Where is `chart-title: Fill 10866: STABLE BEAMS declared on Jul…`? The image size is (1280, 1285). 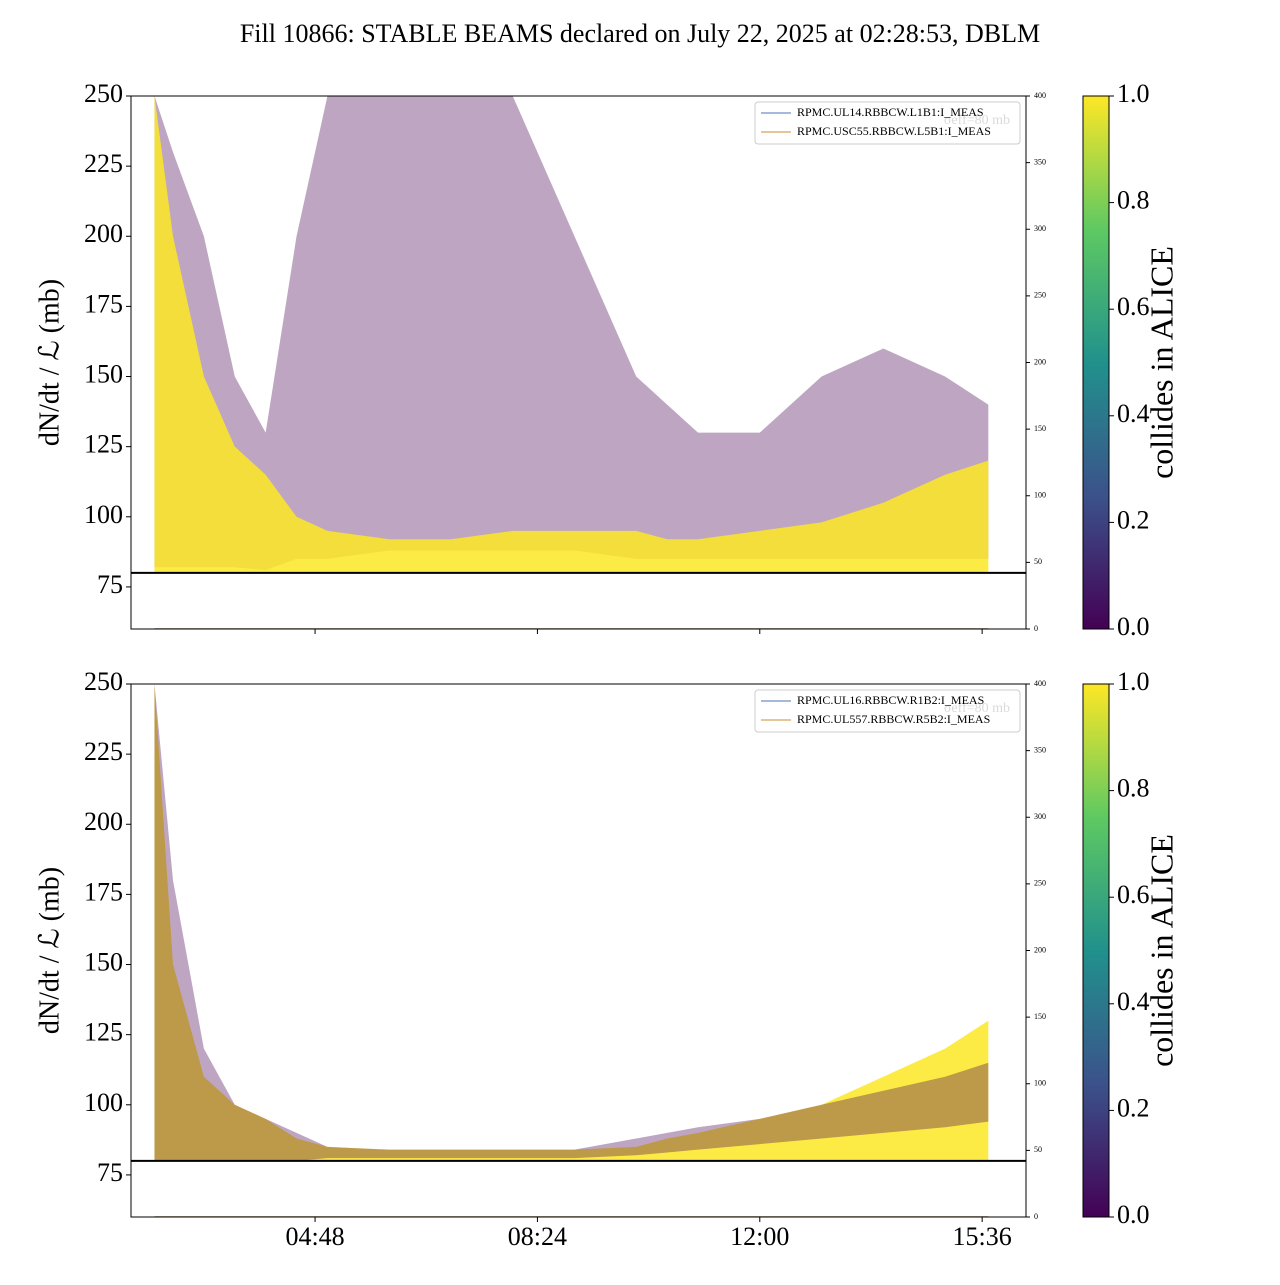
chart-title: Fill 10866: STABLE BEAMS declared on Jul… is located at coordinates (640, 33).